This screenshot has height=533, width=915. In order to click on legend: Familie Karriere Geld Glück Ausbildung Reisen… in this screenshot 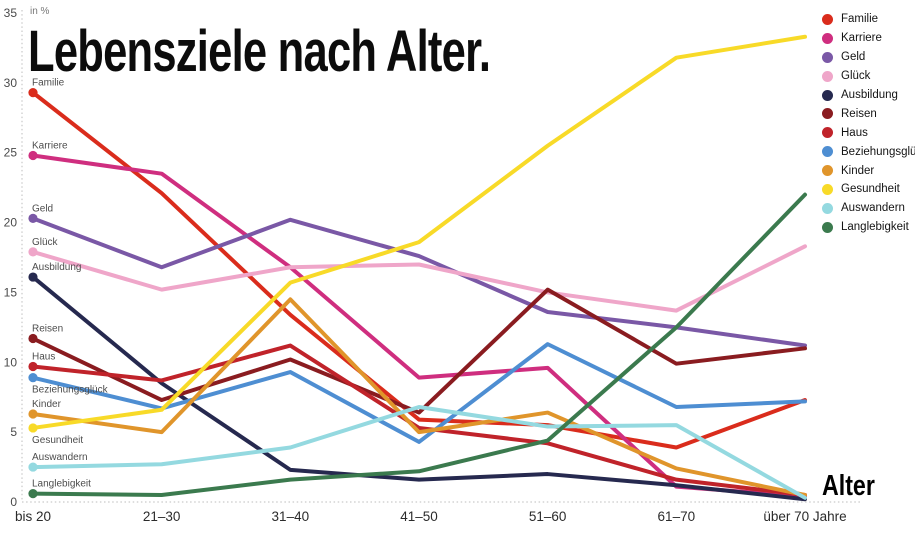, I will do `click(868, 123)`.